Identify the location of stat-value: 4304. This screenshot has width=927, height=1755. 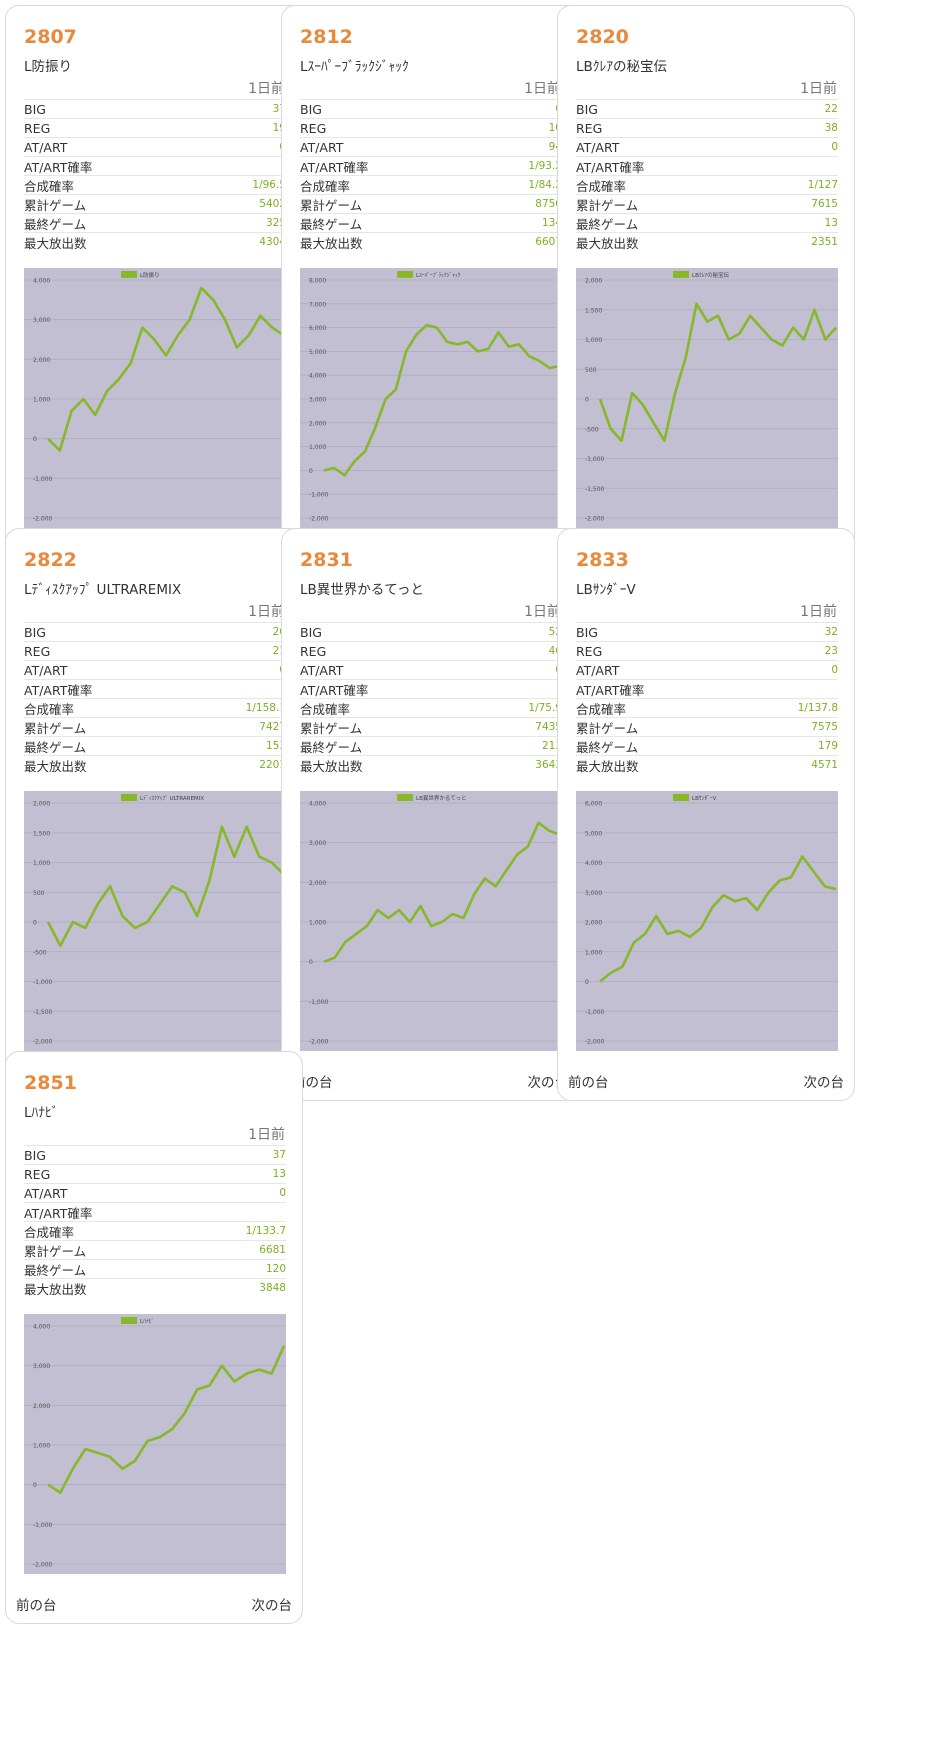
(272, 242).